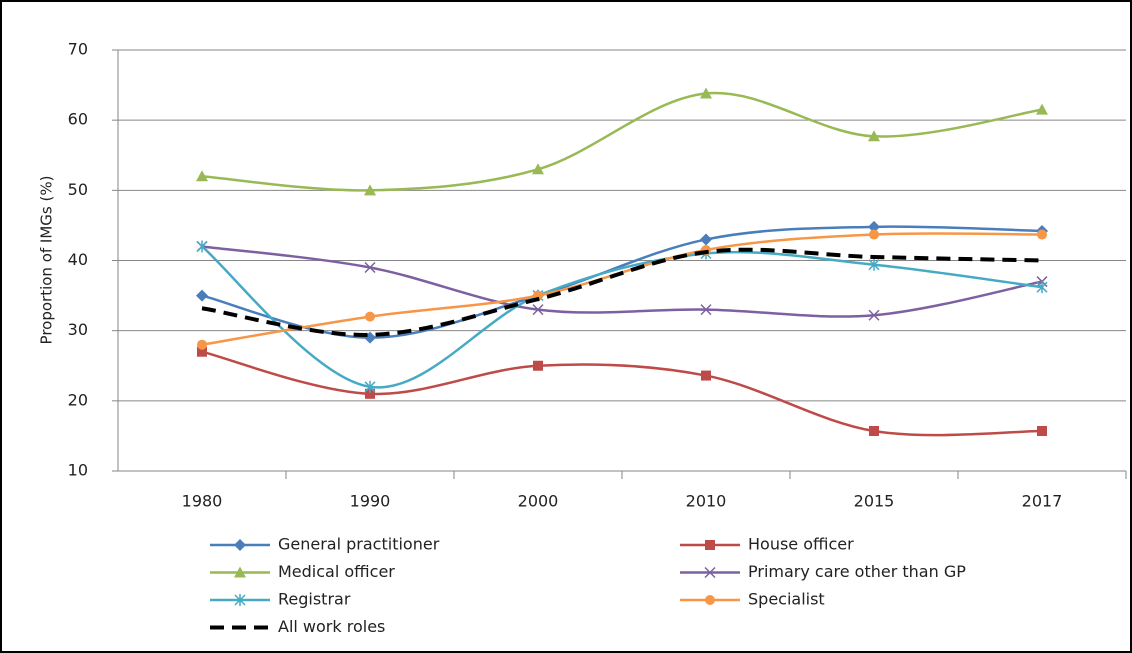  Describe the element at coordinates (801, 544) in the screenshot. I see `legend-label: House officer` at that location.